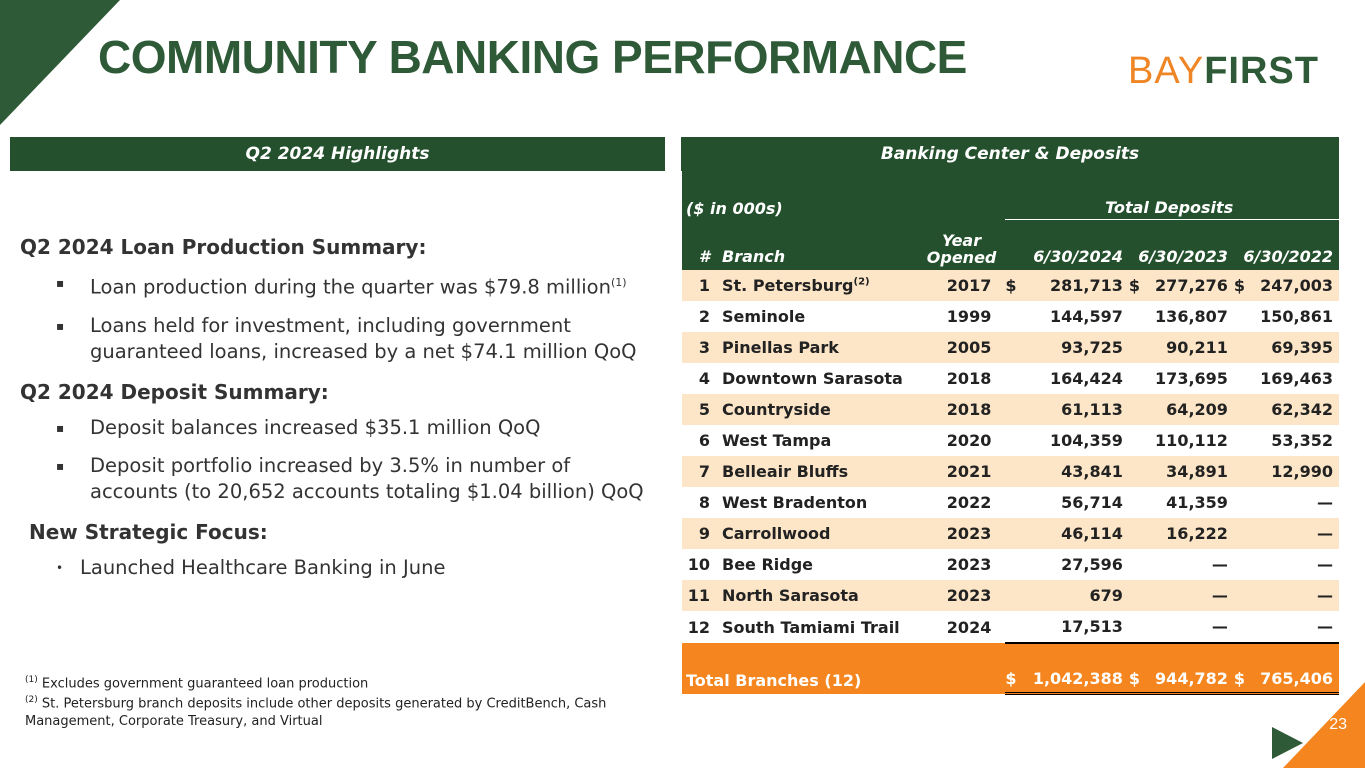 Image resolution: width=1365 pixels, height=768 pixels. I want to click on deposits-2023: 136,807, so click(1191, 316).